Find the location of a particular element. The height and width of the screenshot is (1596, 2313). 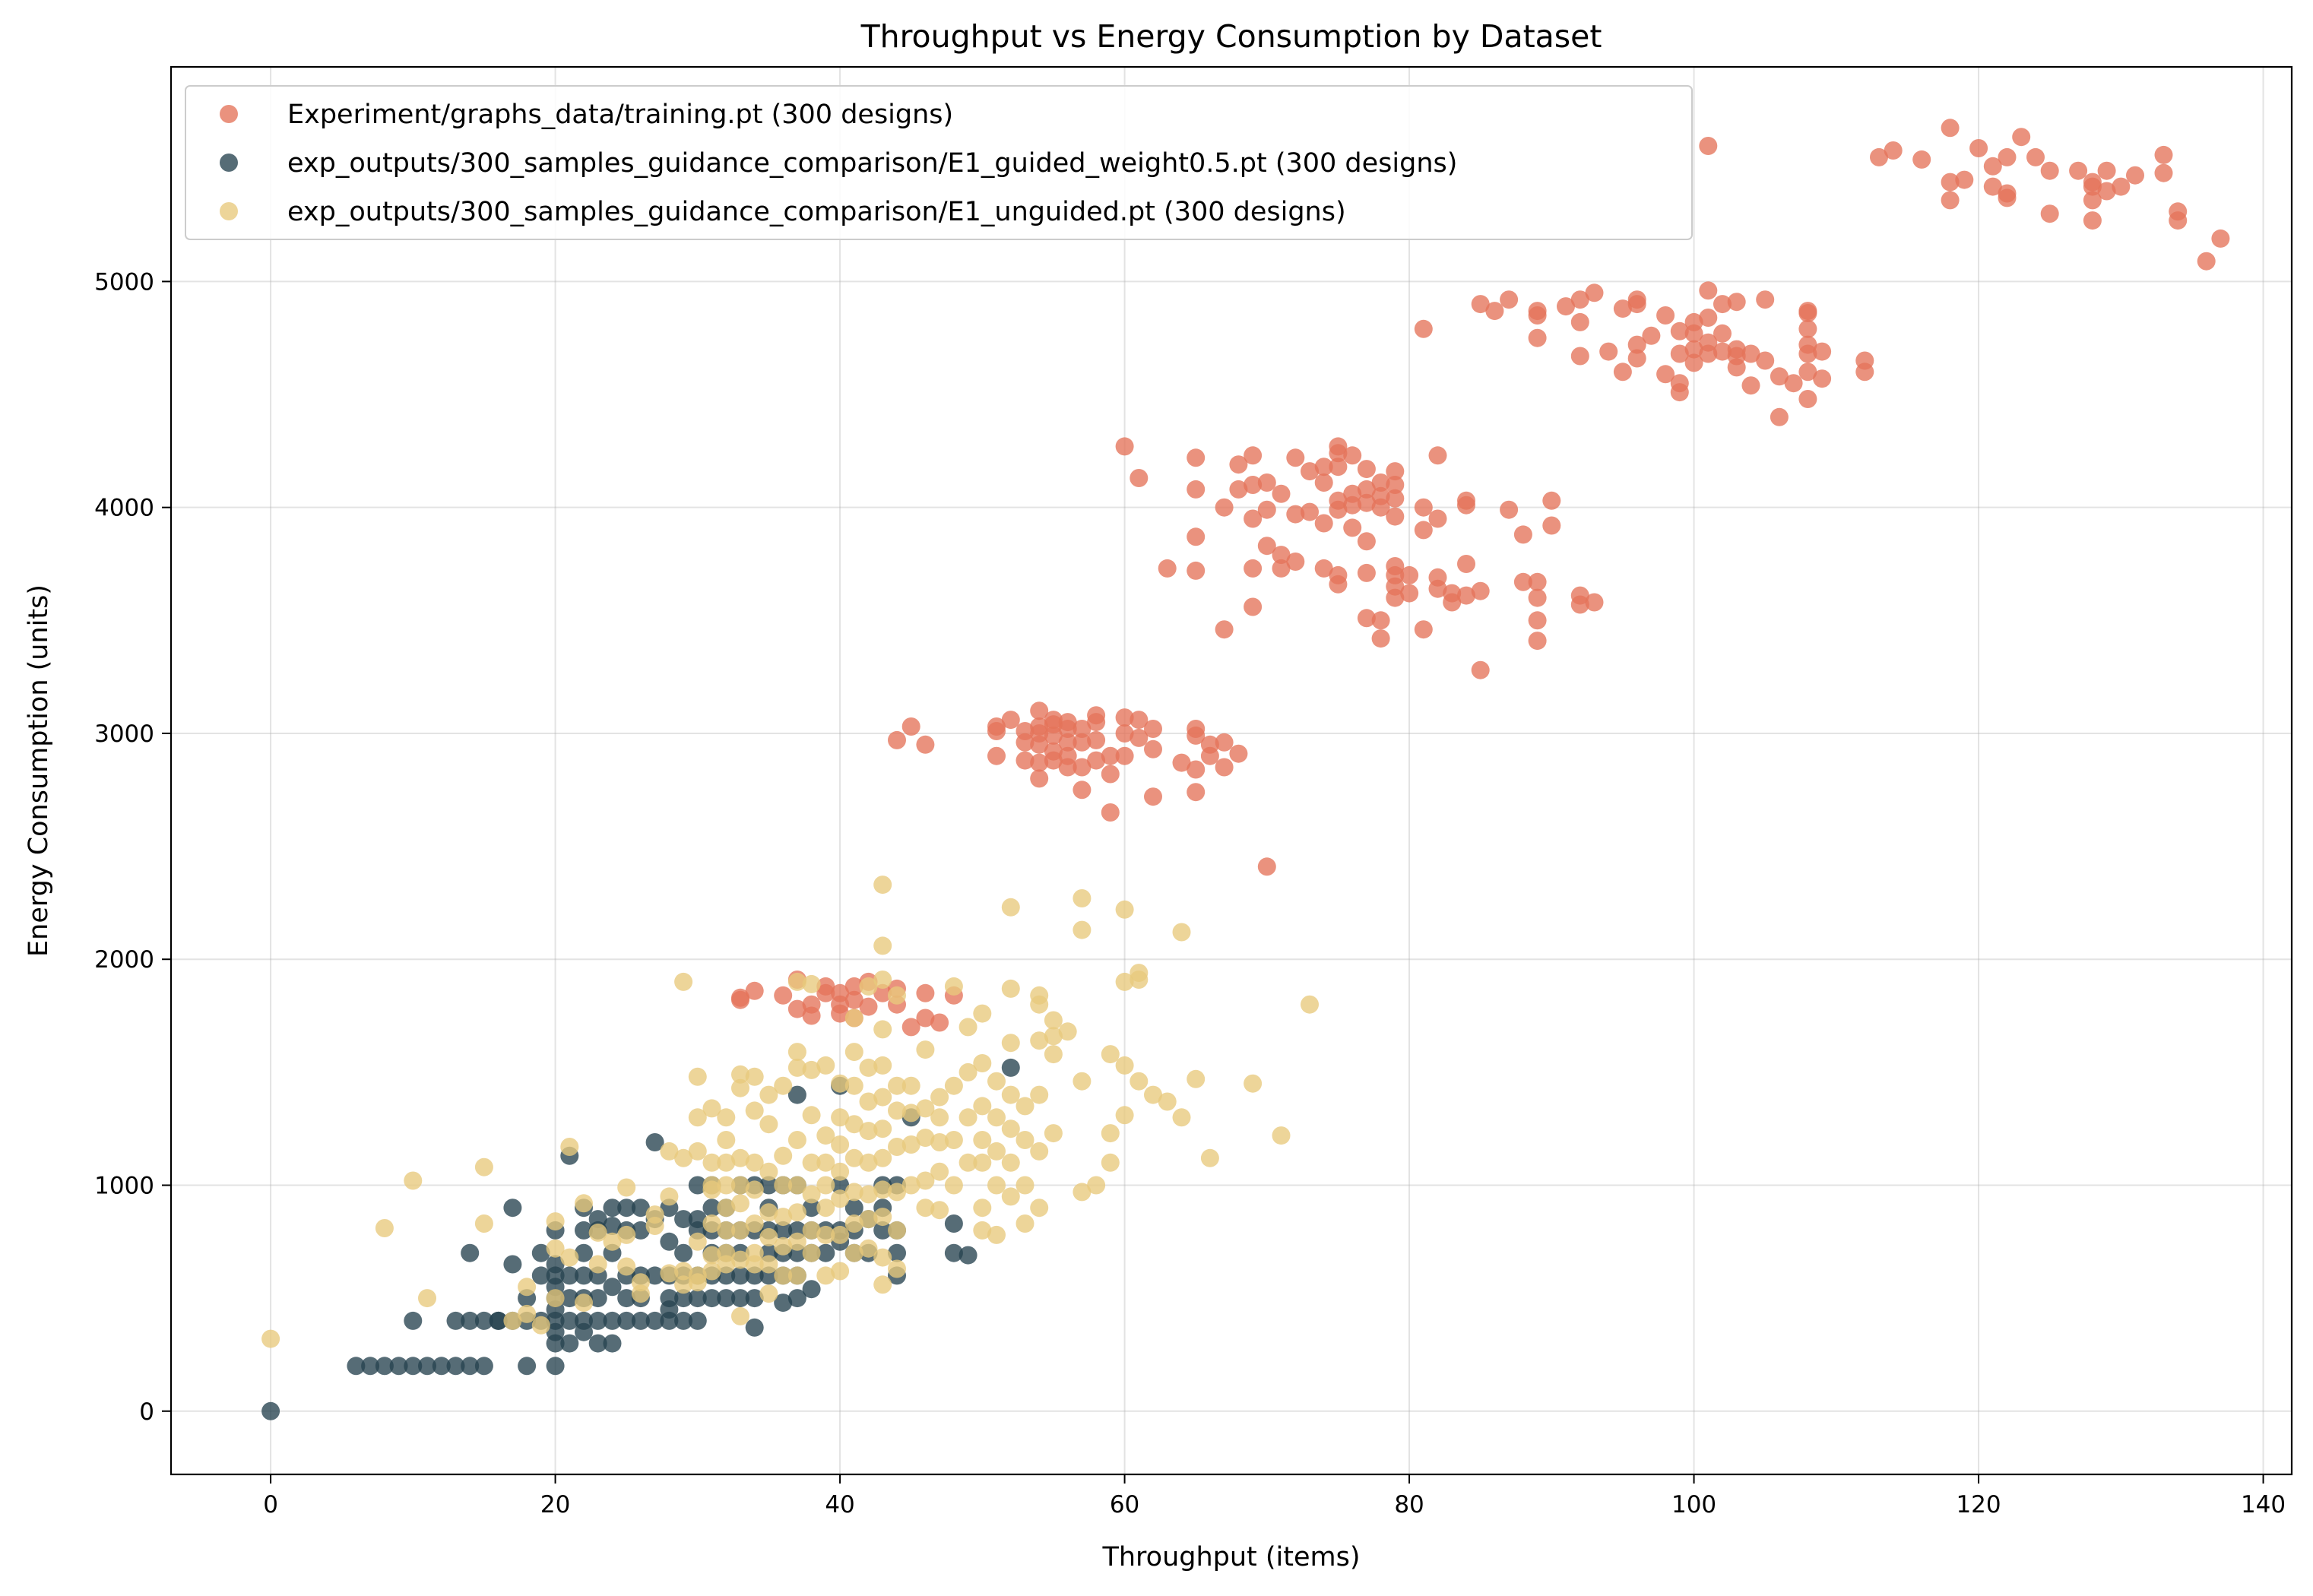

y-tick-label: 5000 is located at coordinates (124, 282).